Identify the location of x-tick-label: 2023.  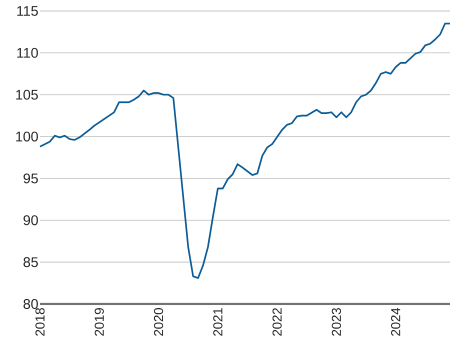
(336, 322).